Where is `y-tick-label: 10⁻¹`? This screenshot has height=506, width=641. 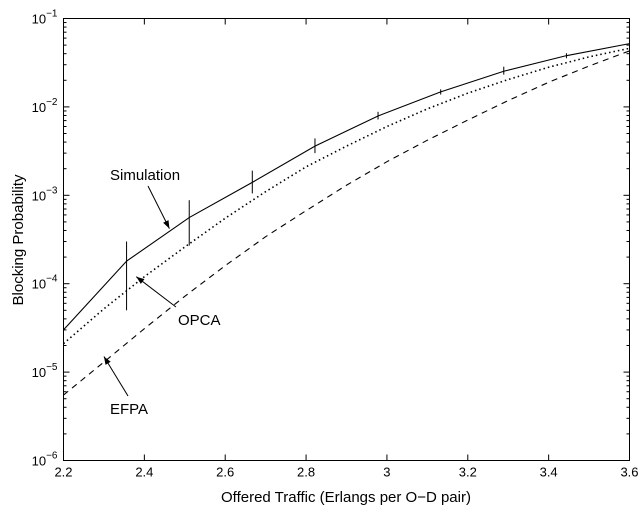
y-tick-label: 10⁻¹ is located at coordinates (45, 18).